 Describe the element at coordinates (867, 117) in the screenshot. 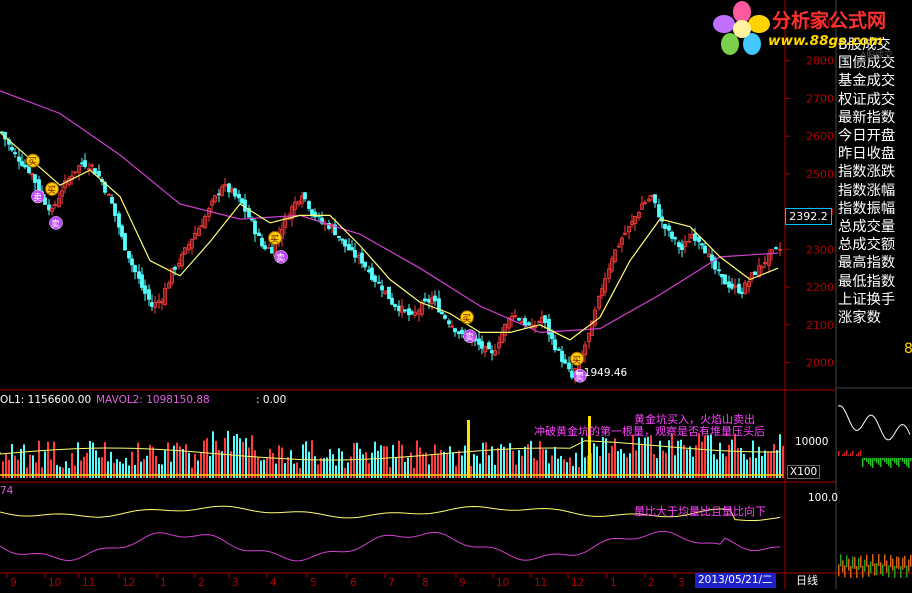

I see `sidebar-item: 最新指数` at that location.